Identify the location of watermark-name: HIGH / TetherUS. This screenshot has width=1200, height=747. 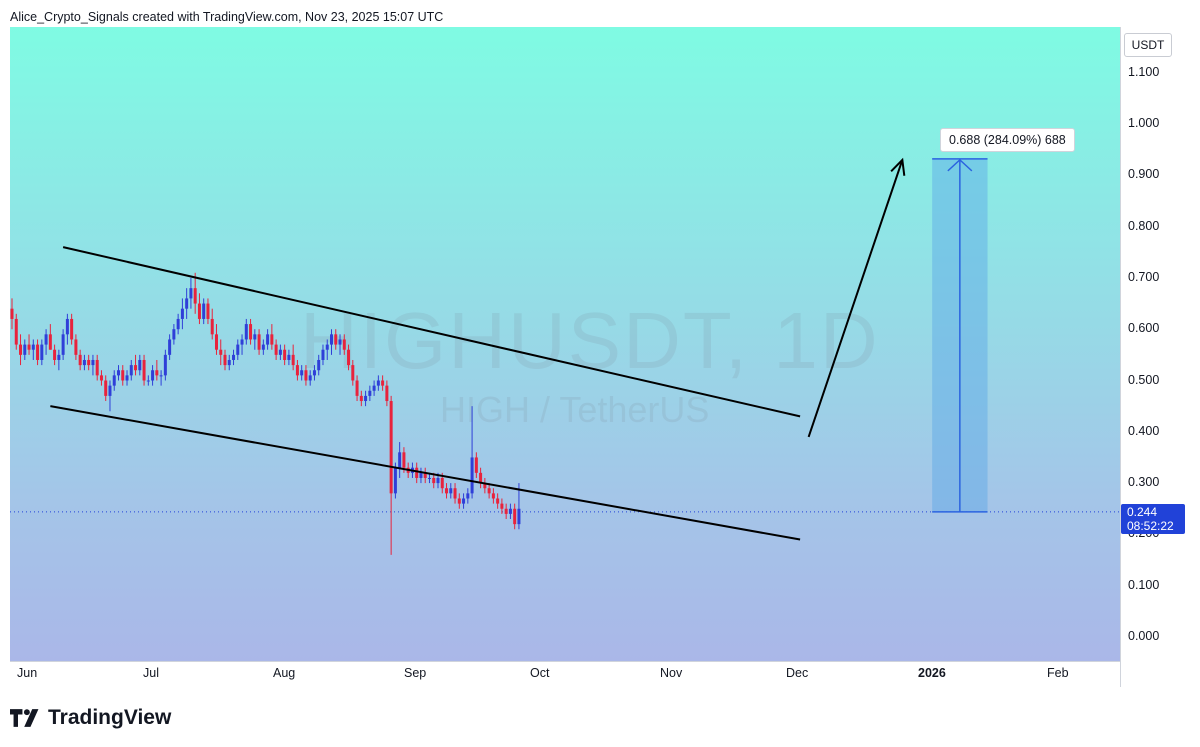
(575, 409).